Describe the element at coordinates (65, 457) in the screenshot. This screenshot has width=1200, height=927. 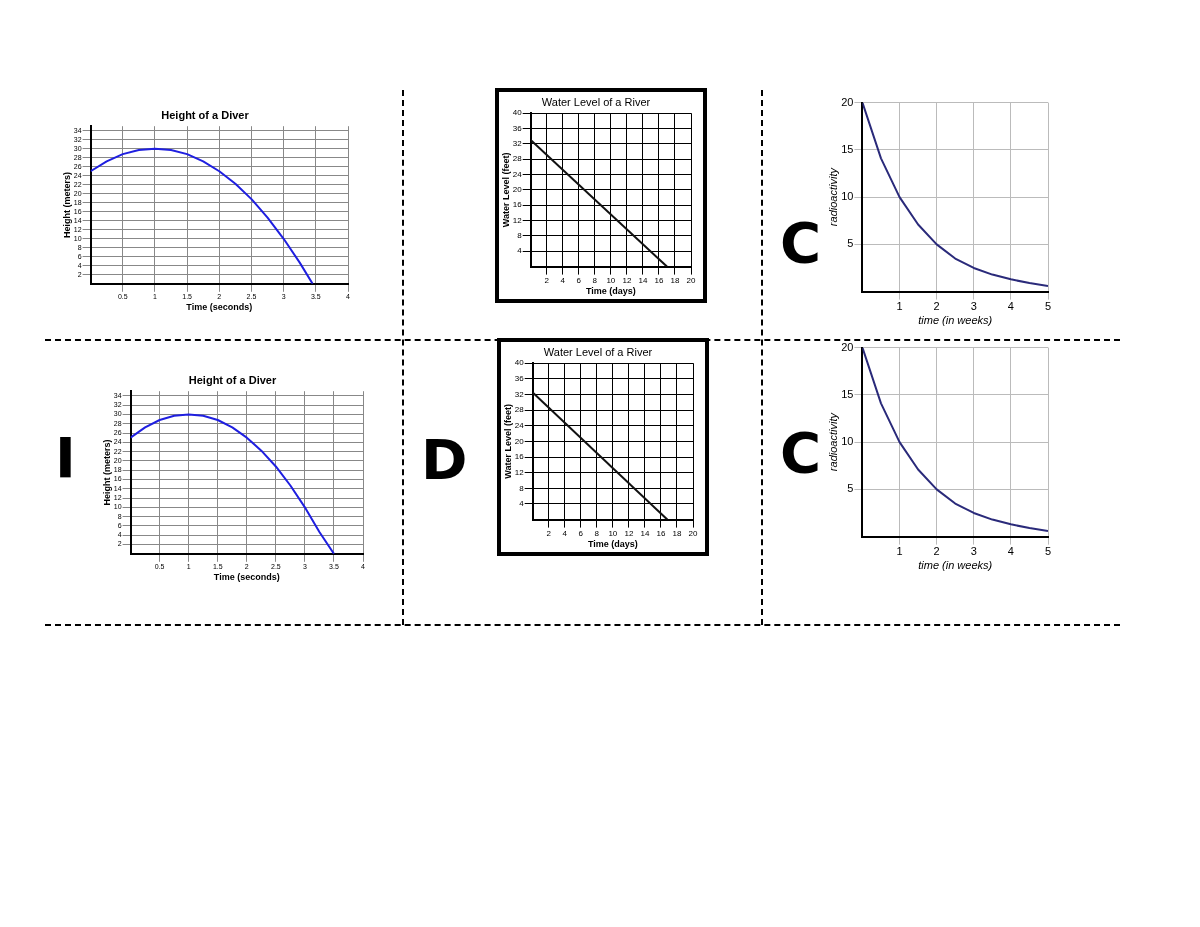
I see `text: I` at that location.